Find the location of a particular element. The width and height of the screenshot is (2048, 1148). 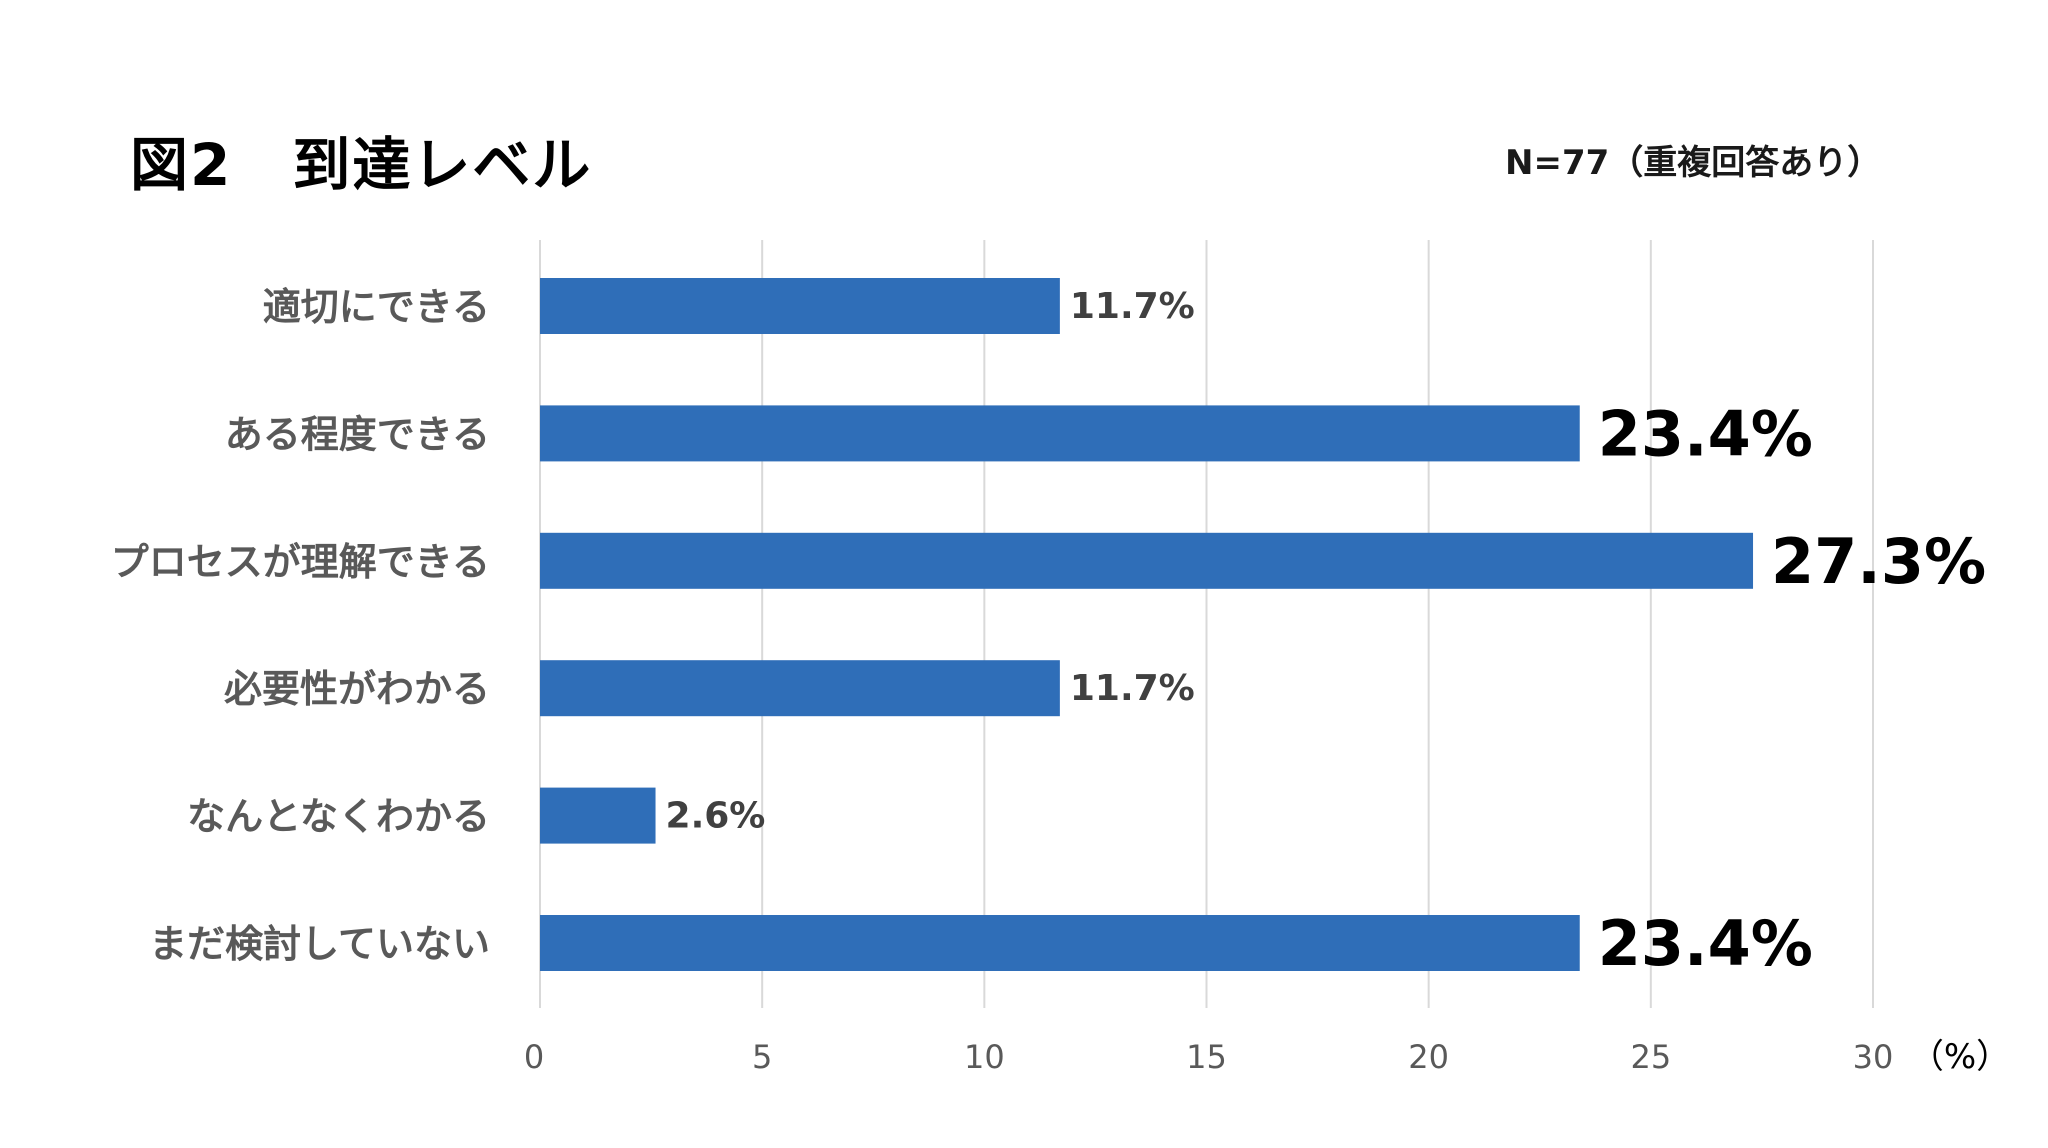

x-tick-label: 15 is located at coordinates (1206, 1057).